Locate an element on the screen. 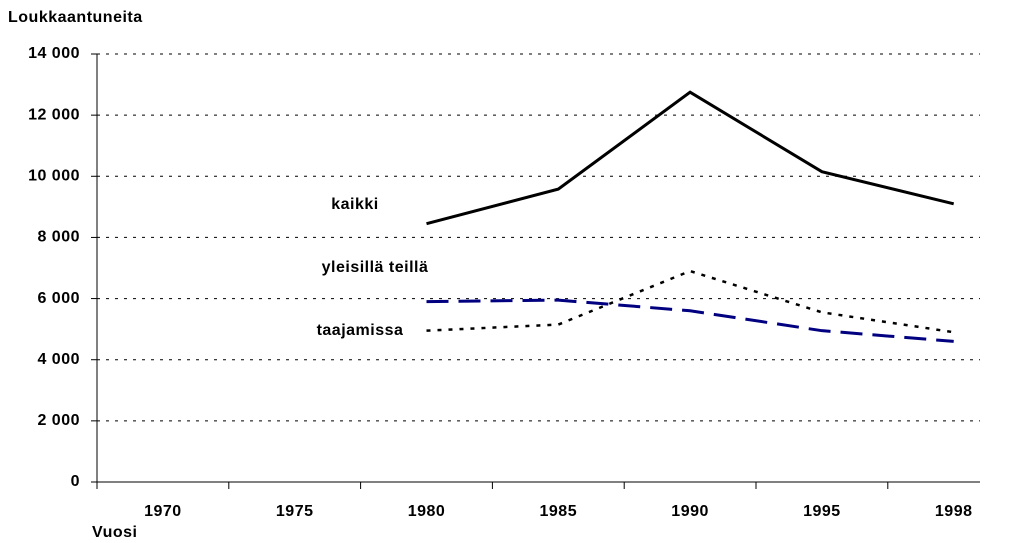  y-tick-label: 2 000 is located at coordinates (58, 420).